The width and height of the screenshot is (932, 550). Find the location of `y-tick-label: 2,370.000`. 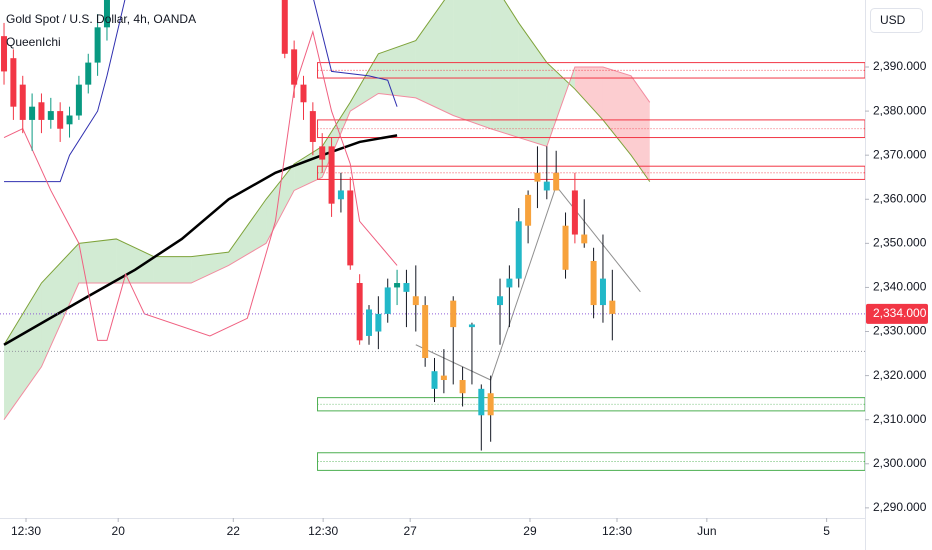

y-tick-label: 2,370.000 is located at coordinates (900, 154).